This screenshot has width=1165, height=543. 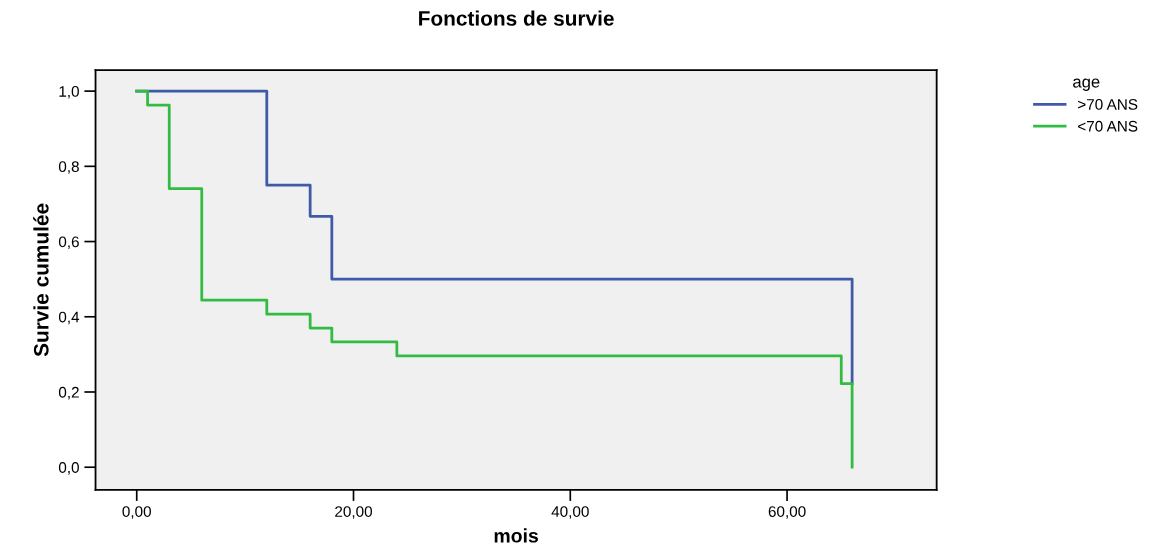 I want to click on y-axis-title: Survie cumulée, so click(x=41, y=280).